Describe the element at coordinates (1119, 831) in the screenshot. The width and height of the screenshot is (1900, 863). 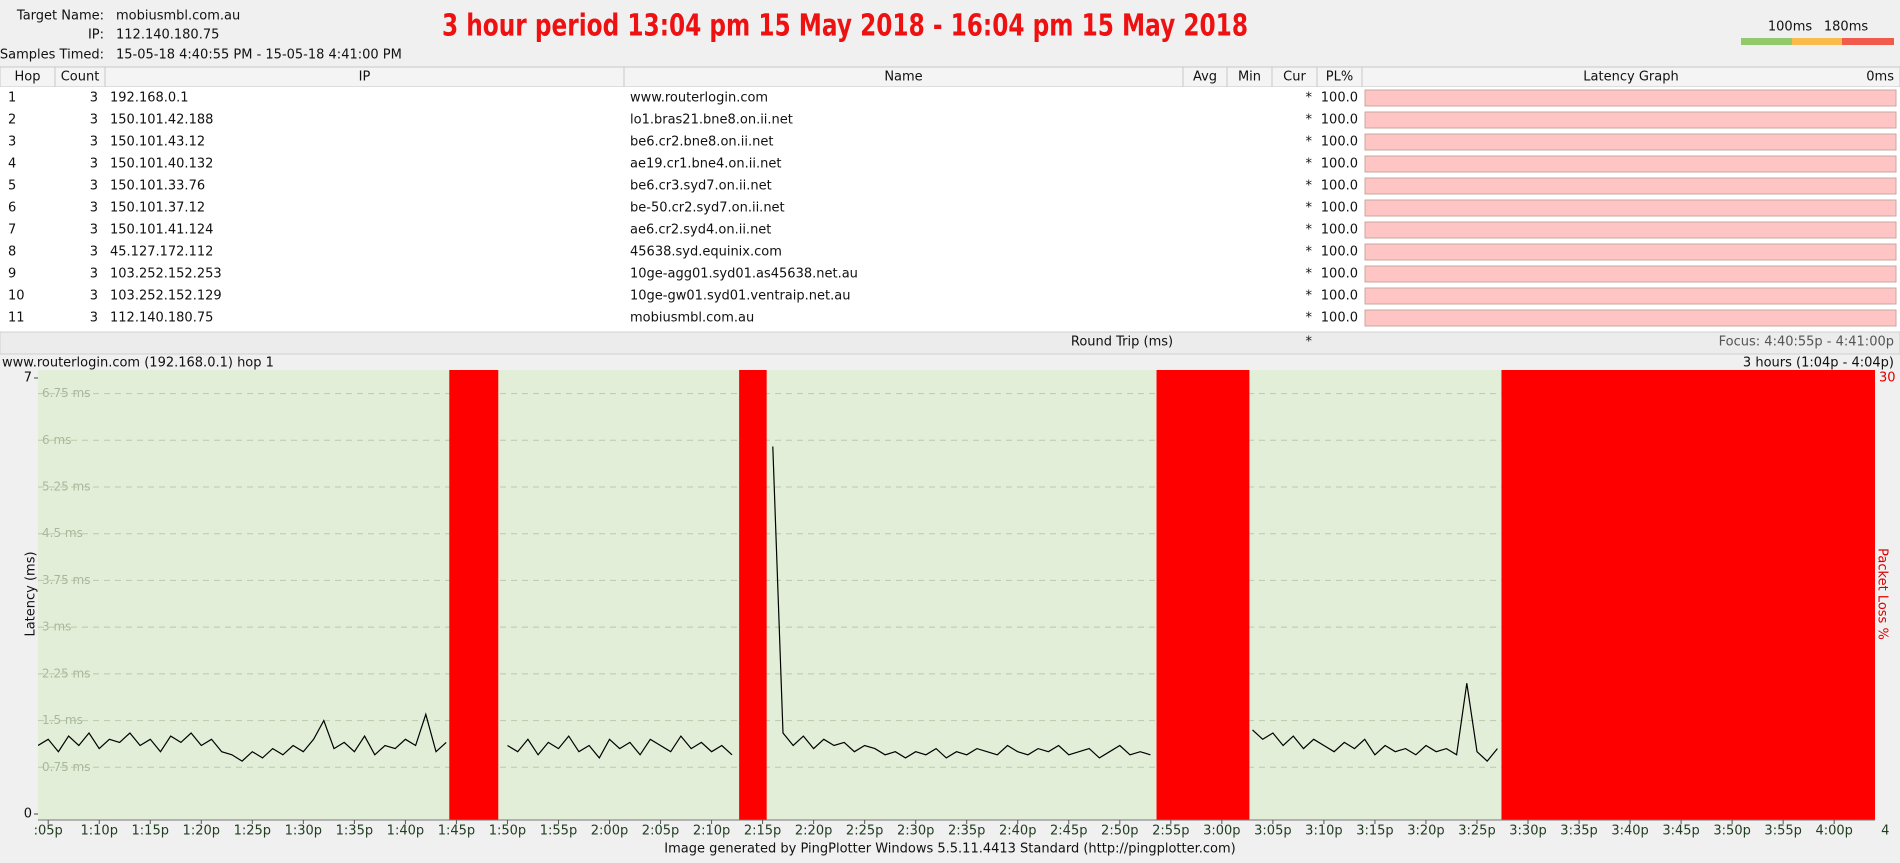
I see `x-tick-label: 2:50p` at that location.